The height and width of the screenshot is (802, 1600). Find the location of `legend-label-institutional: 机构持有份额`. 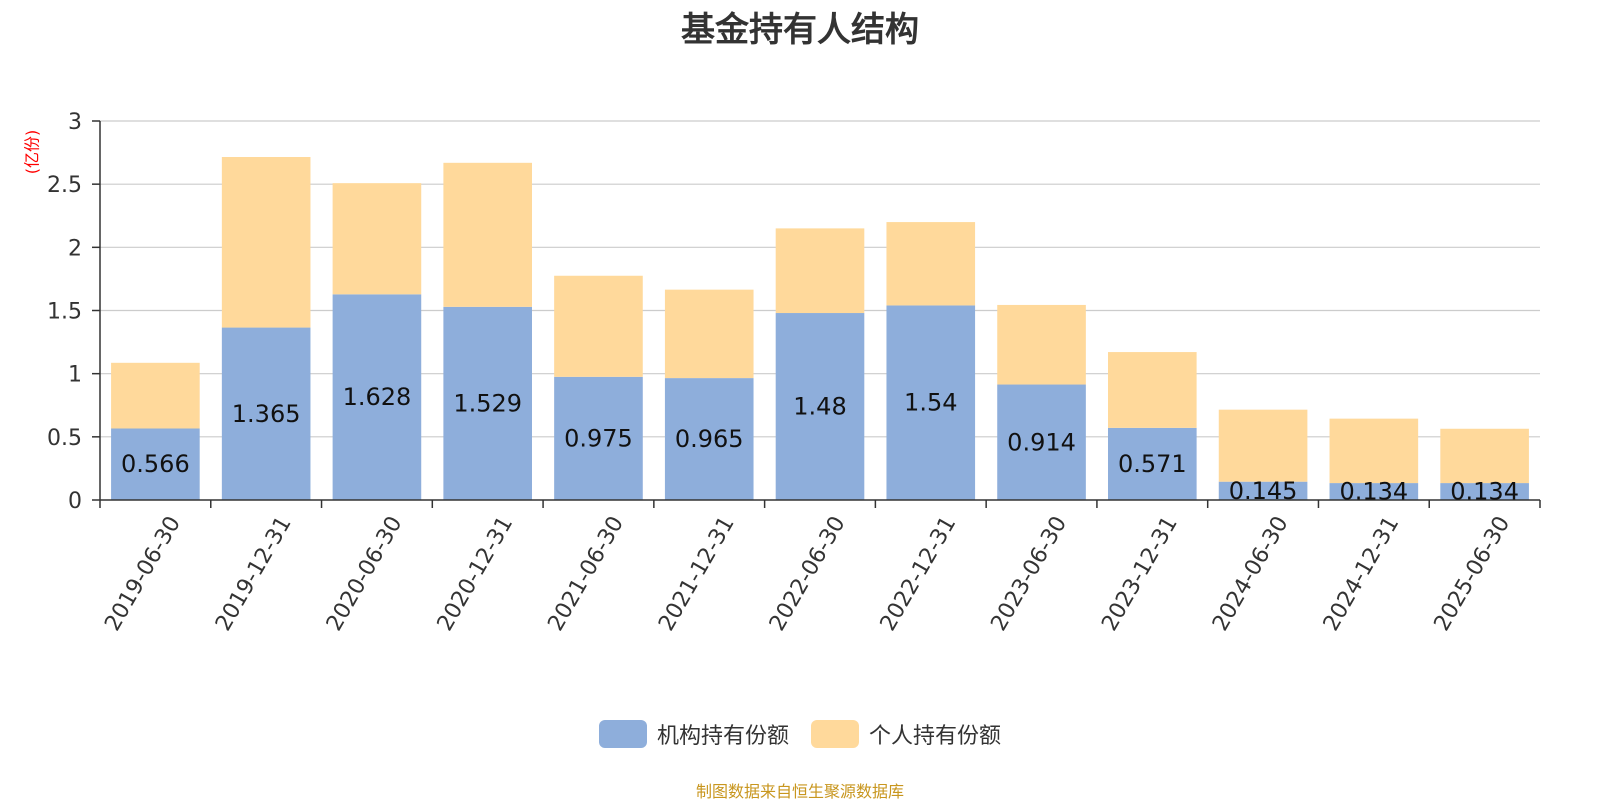

legend-label-institutional: 机构持有份额 is located at coordinates (722, 736).